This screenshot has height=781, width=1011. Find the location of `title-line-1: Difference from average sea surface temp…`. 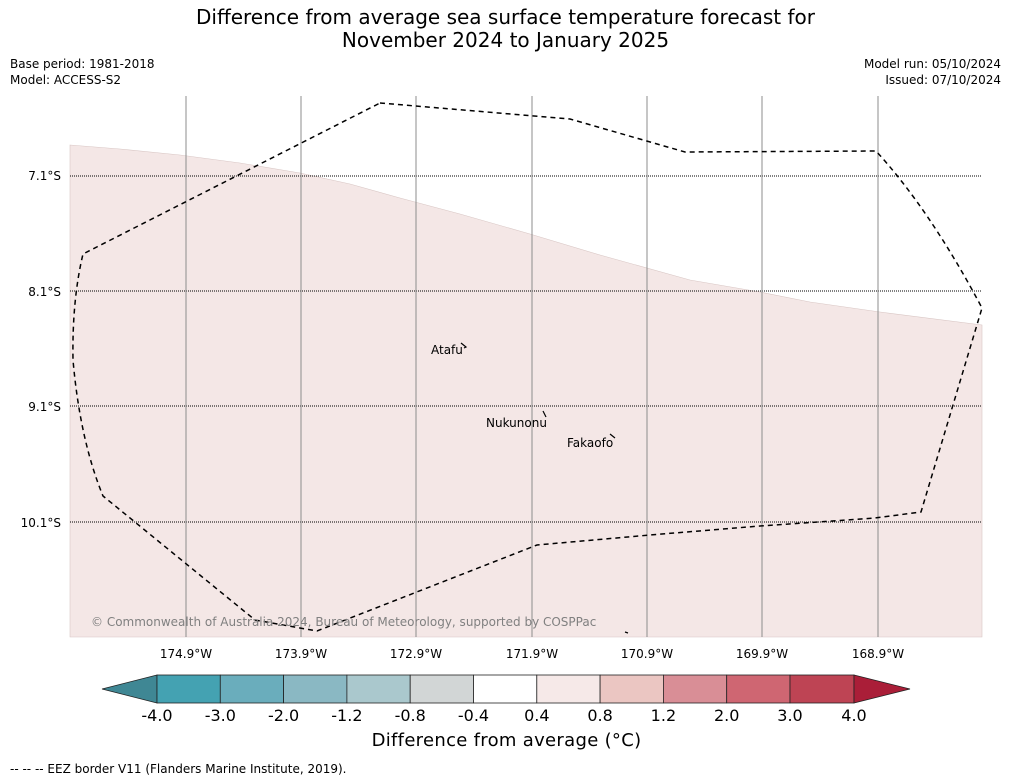

title-line-1: Difference from average sea surface temp… is located at coordinates (505, 17).